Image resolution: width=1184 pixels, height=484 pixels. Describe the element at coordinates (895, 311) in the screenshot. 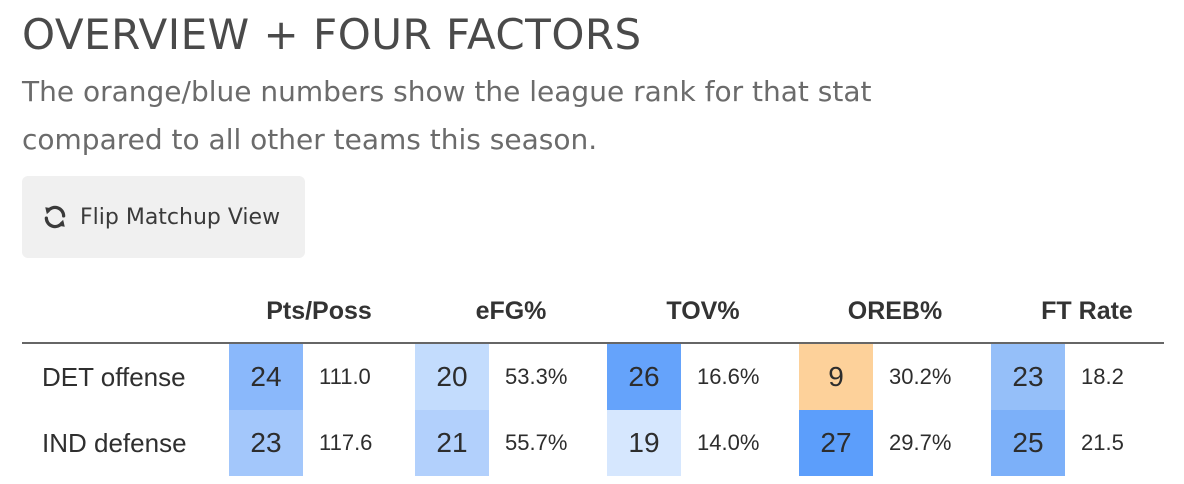

I see `column-header-oreb: OREB%` at that location.